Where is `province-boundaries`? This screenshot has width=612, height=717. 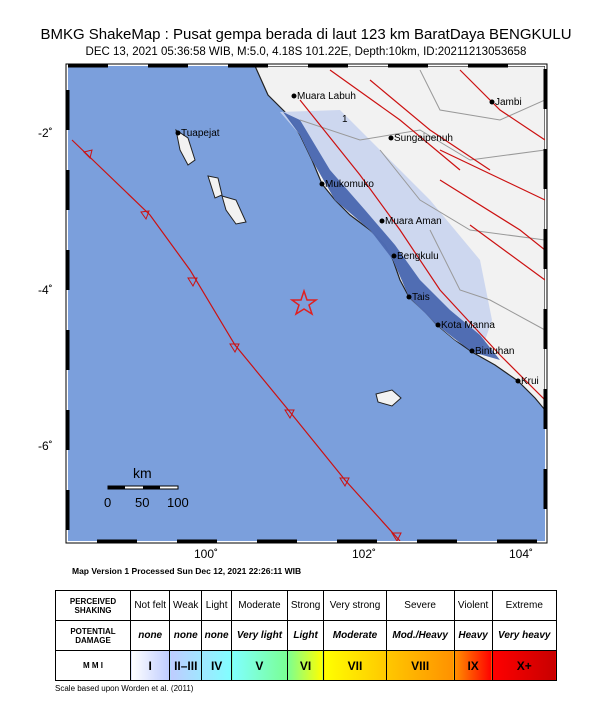 province-boundaries is located at coordinates (422, 200).